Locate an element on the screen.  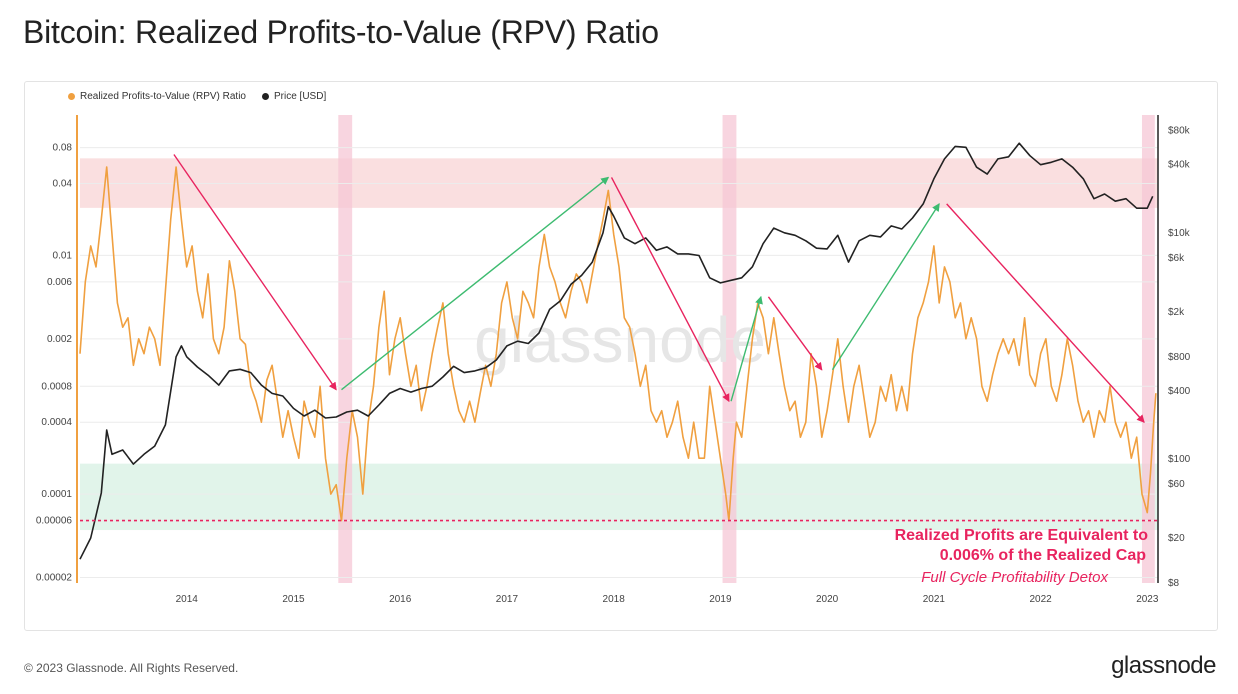
y-right-tick-label: $40k is located at coordinates (1179, 165).